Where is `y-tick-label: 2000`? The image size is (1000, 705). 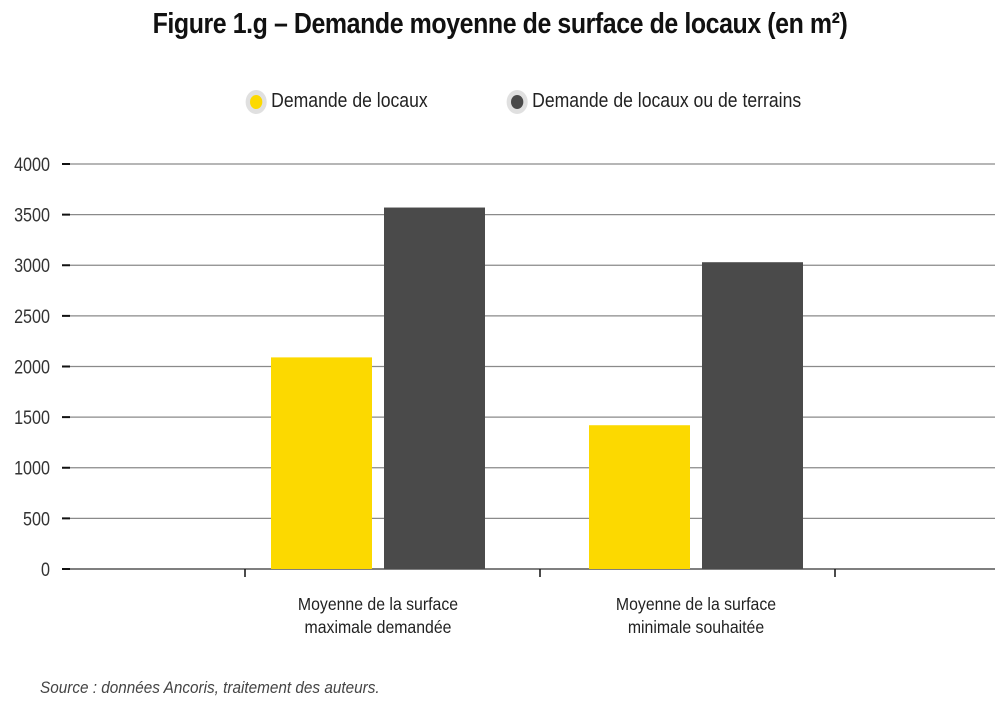 y-tick-label: 2000 is located at coordinates (32, 367).